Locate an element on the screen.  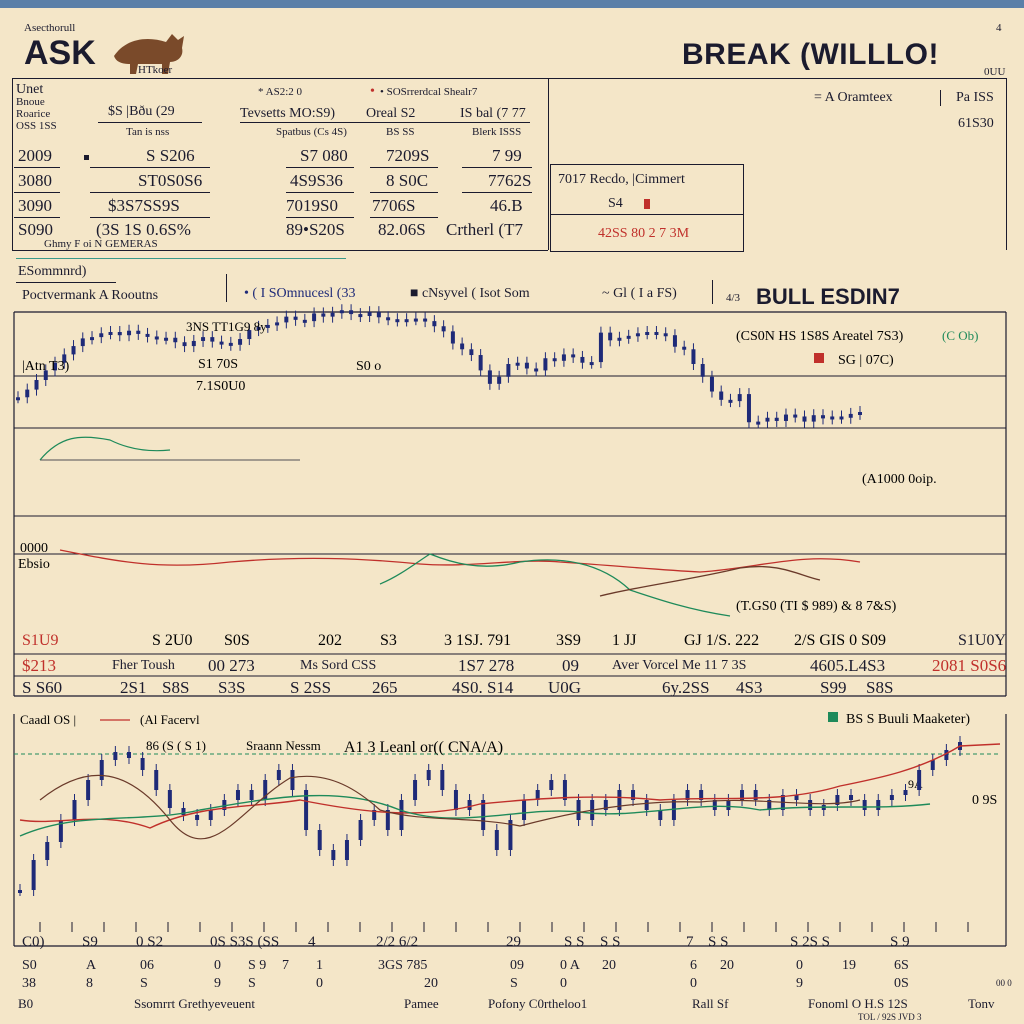
bottom-grid-cell: A is located at coordinates (91, 965).